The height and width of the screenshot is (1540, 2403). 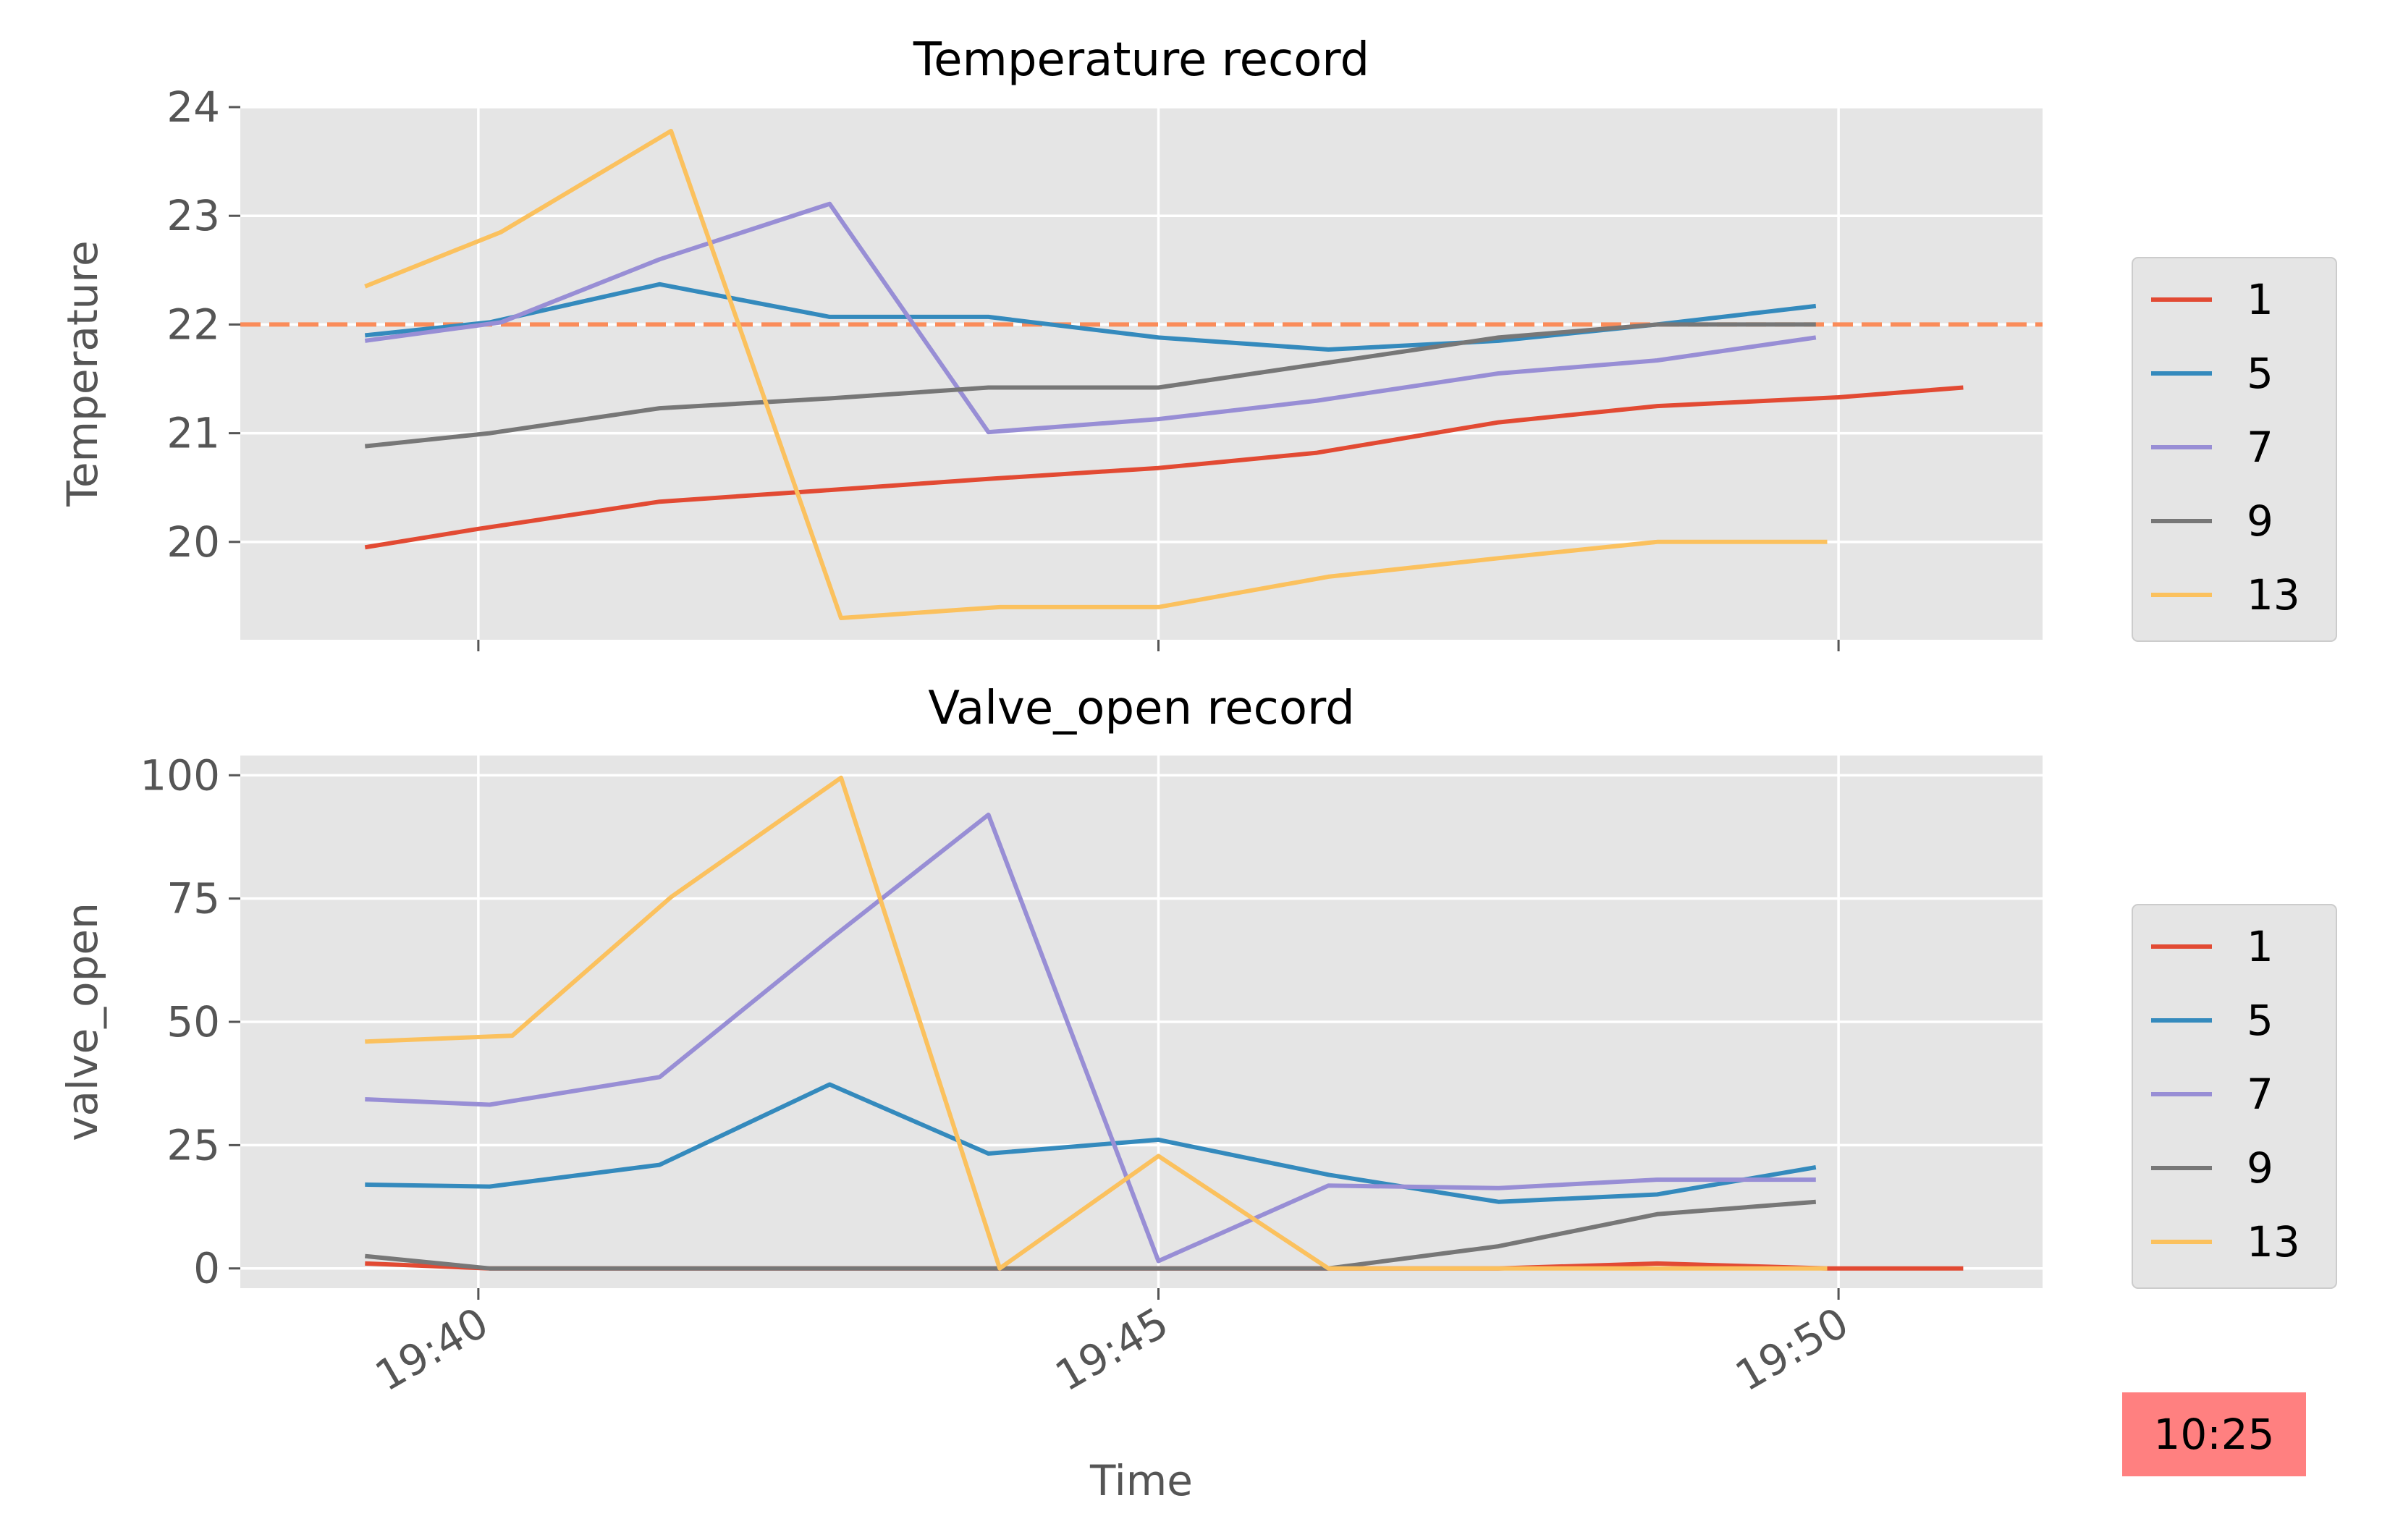 I want to click on time-badge-bg, so click(x=2214, y=1434).